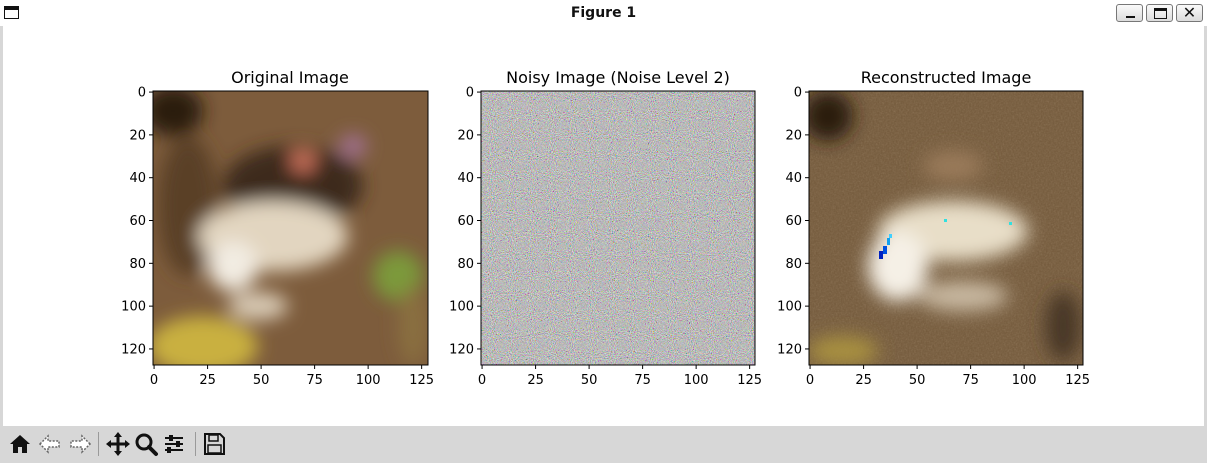 This screenshot has height=463, width=1207. I want to click on back-button, so click(50, 444).